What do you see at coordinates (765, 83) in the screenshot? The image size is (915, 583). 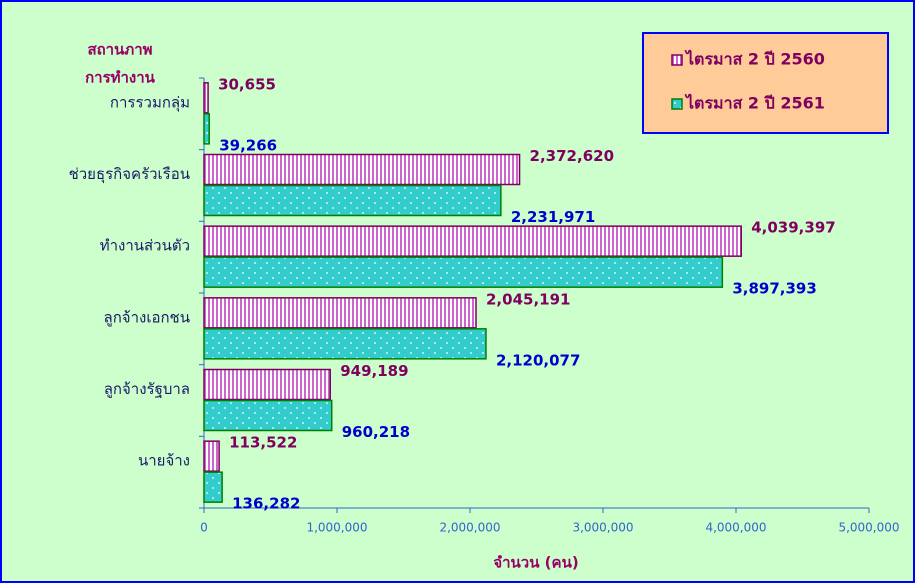 I see `legend` at bounding box center [765, 83].